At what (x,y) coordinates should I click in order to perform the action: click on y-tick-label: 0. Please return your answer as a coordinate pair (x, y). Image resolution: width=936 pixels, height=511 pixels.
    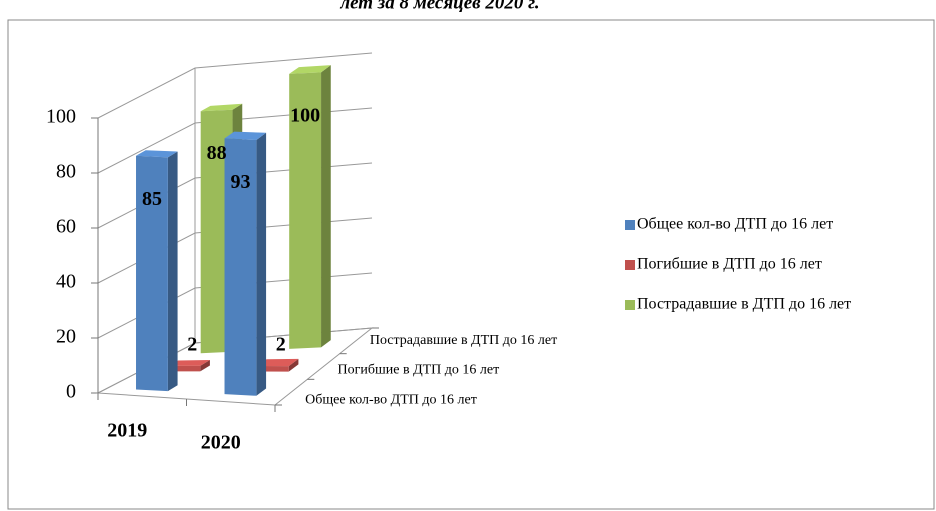
    Looking at the image, I should click on (71, 392).